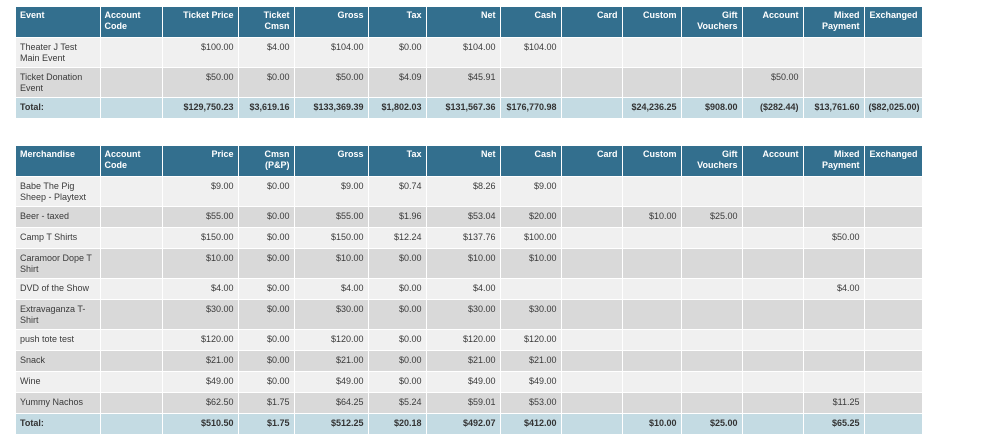  What do you see at coordinates (772, 161) in the screenshot?
I see `column-header-account: Account` at bounding box center [772, 161].